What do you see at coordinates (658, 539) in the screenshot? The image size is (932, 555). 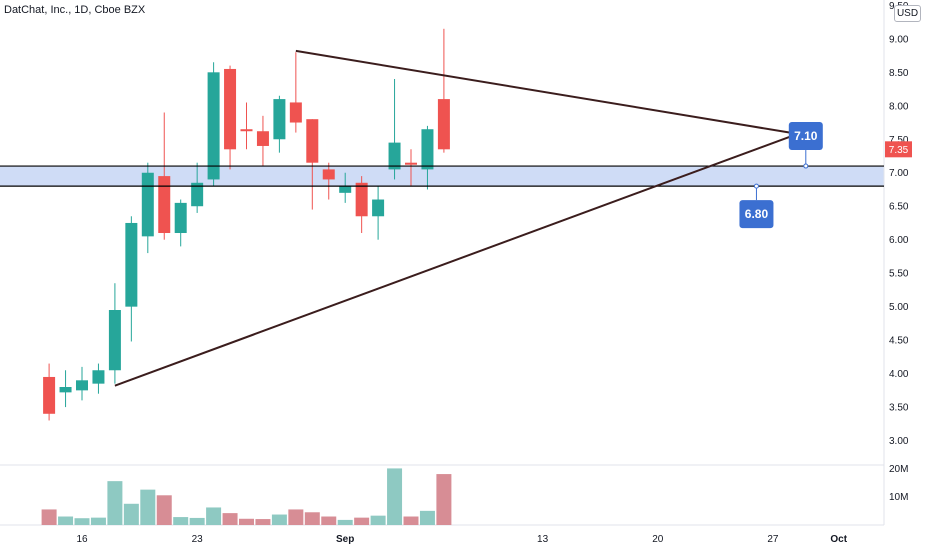 I see `time-tick-label: 20` at bounding box center [658, 539].